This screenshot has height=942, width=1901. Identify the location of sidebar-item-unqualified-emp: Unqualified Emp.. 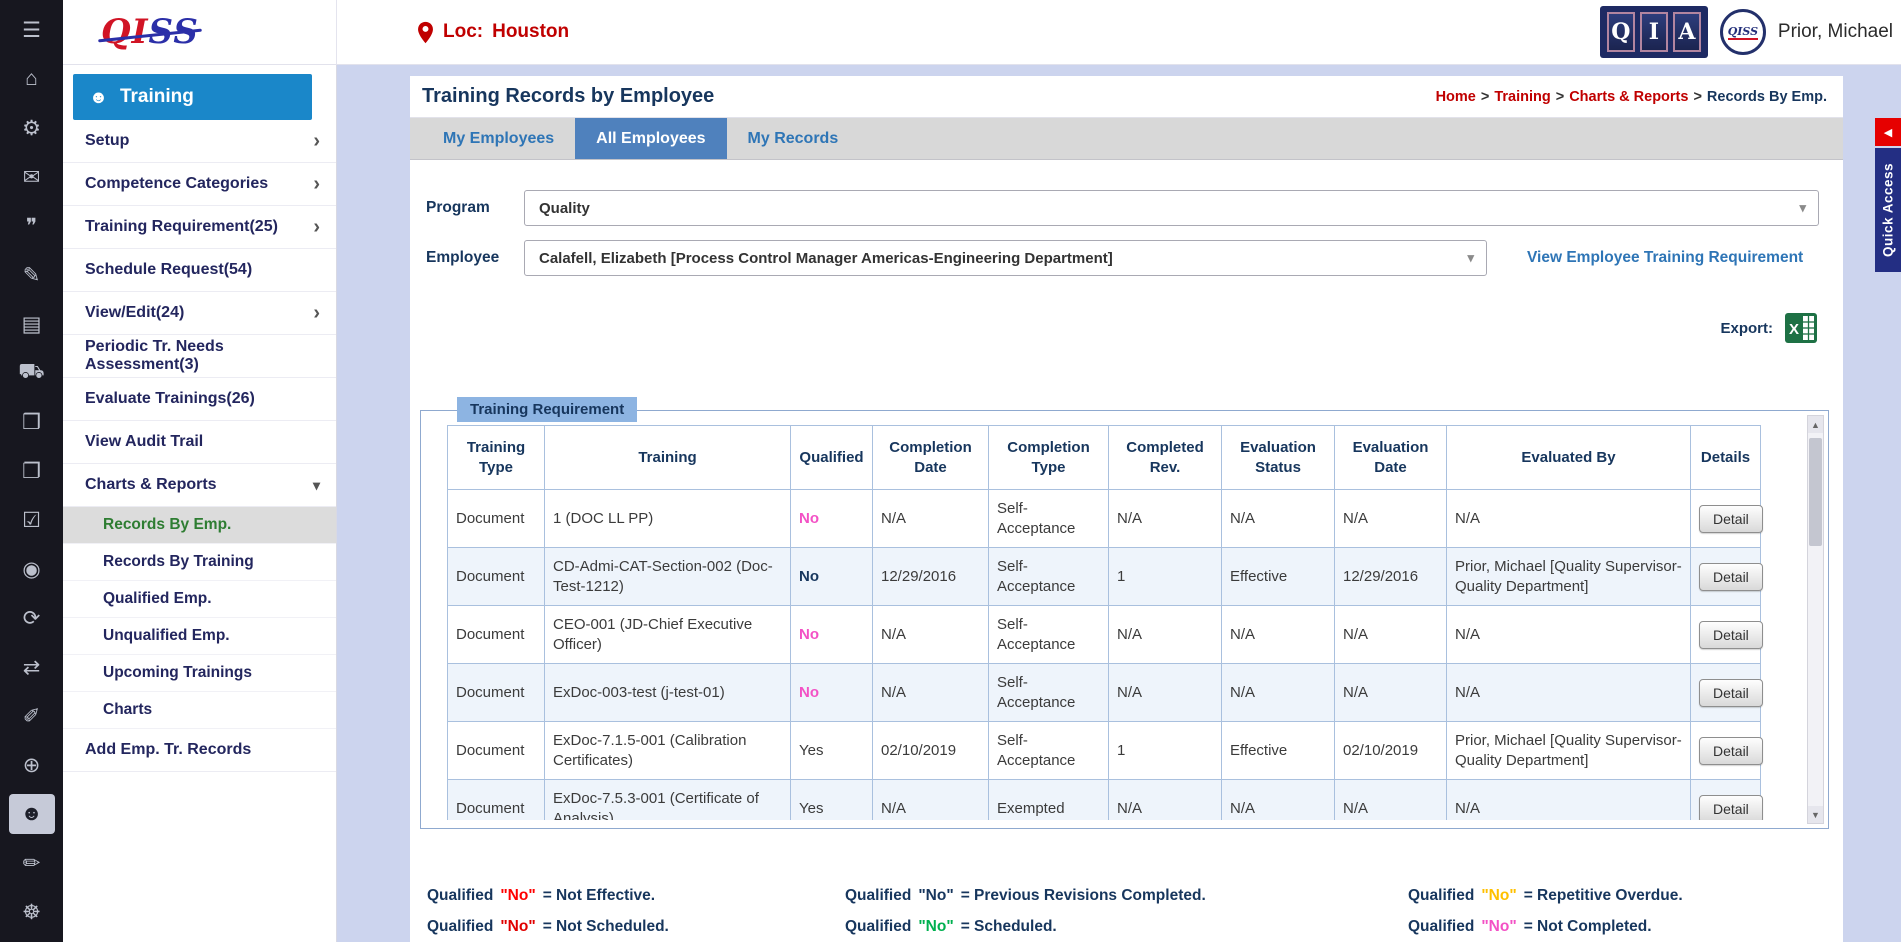
(199, 636).